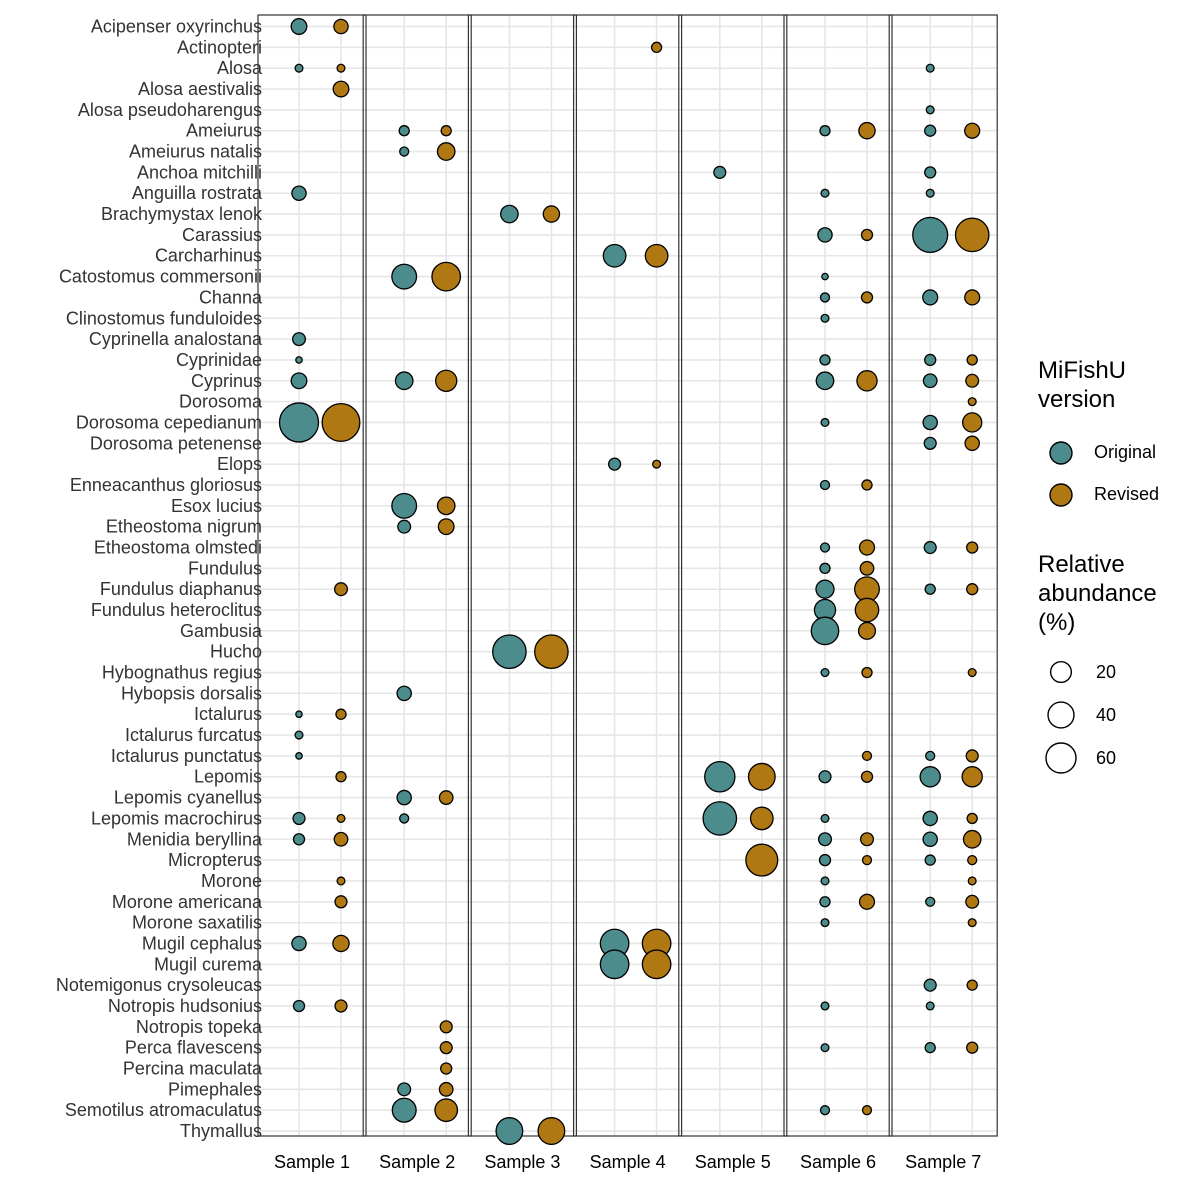 The height and width of the screenshot is (1200, 1200). What do you see at coordinates (216, 506) in the screenshot?
I see `species-label: Esox lucius` at bounding box center [216, 506].